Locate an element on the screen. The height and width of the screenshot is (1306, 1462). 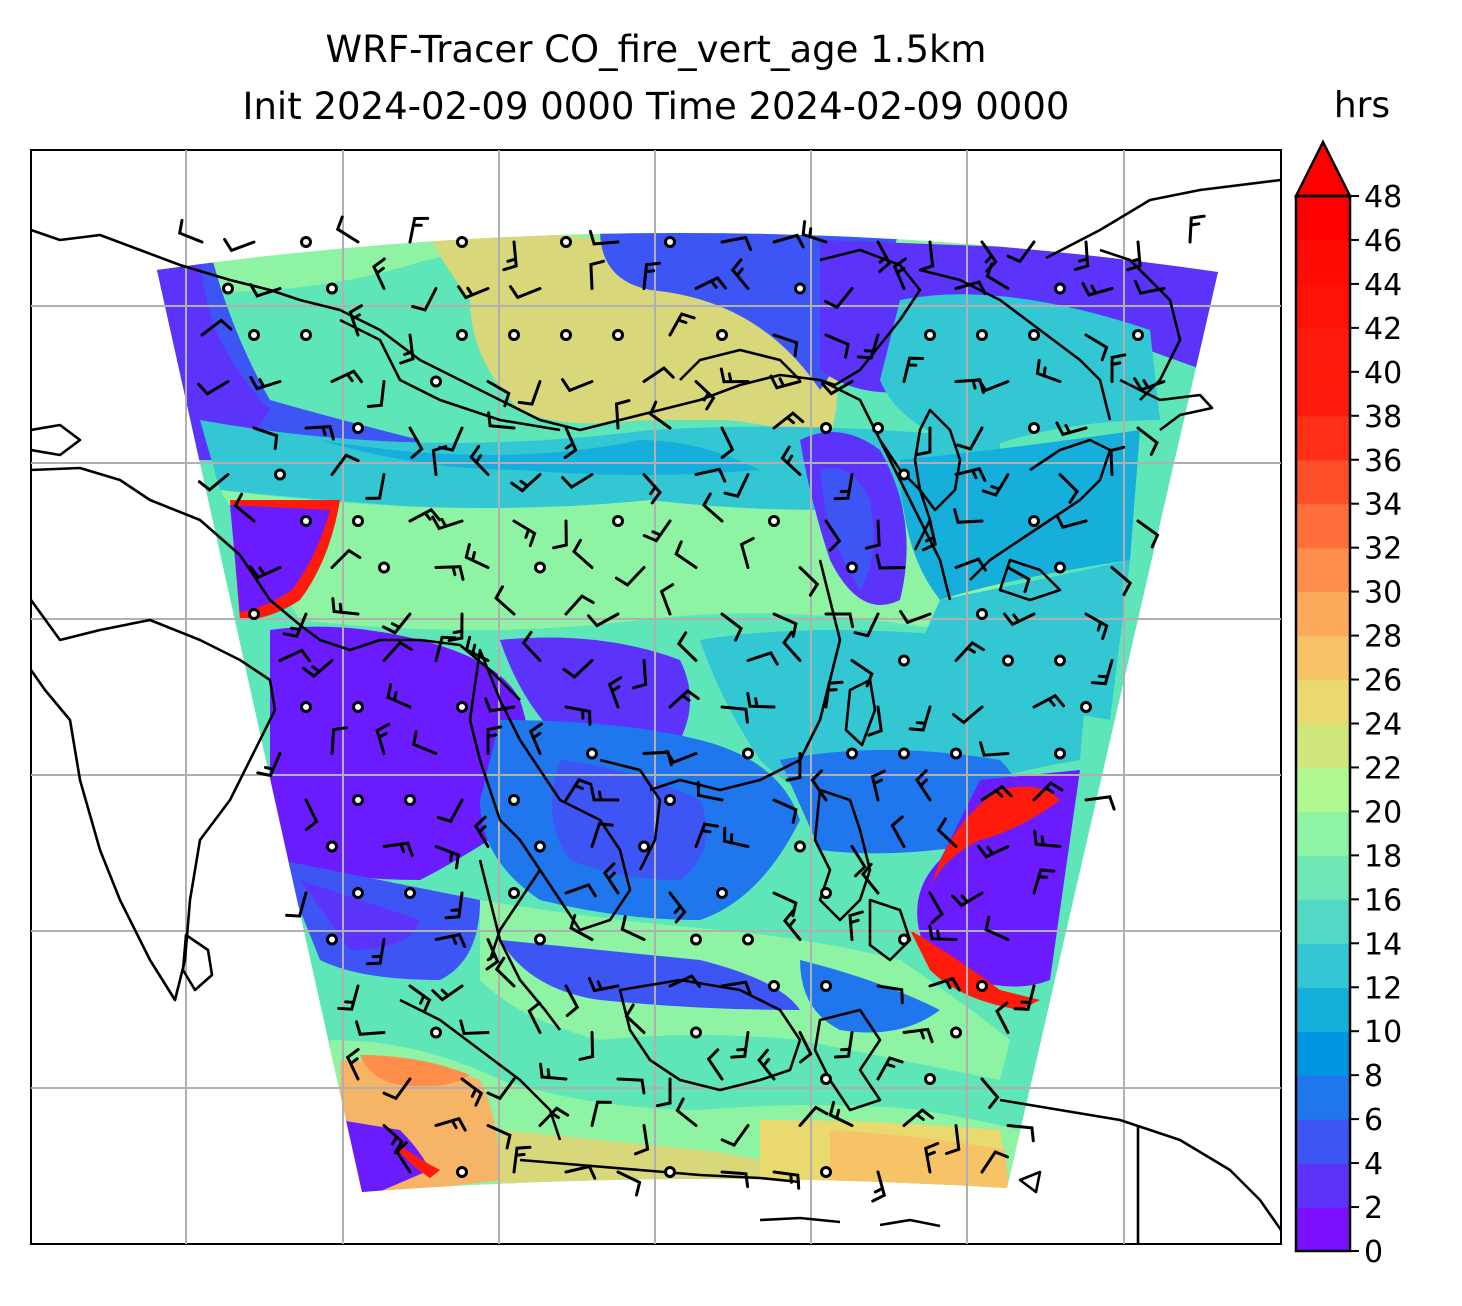
colorbar-tick-label: 26 is located at coordinates (1383, 681).